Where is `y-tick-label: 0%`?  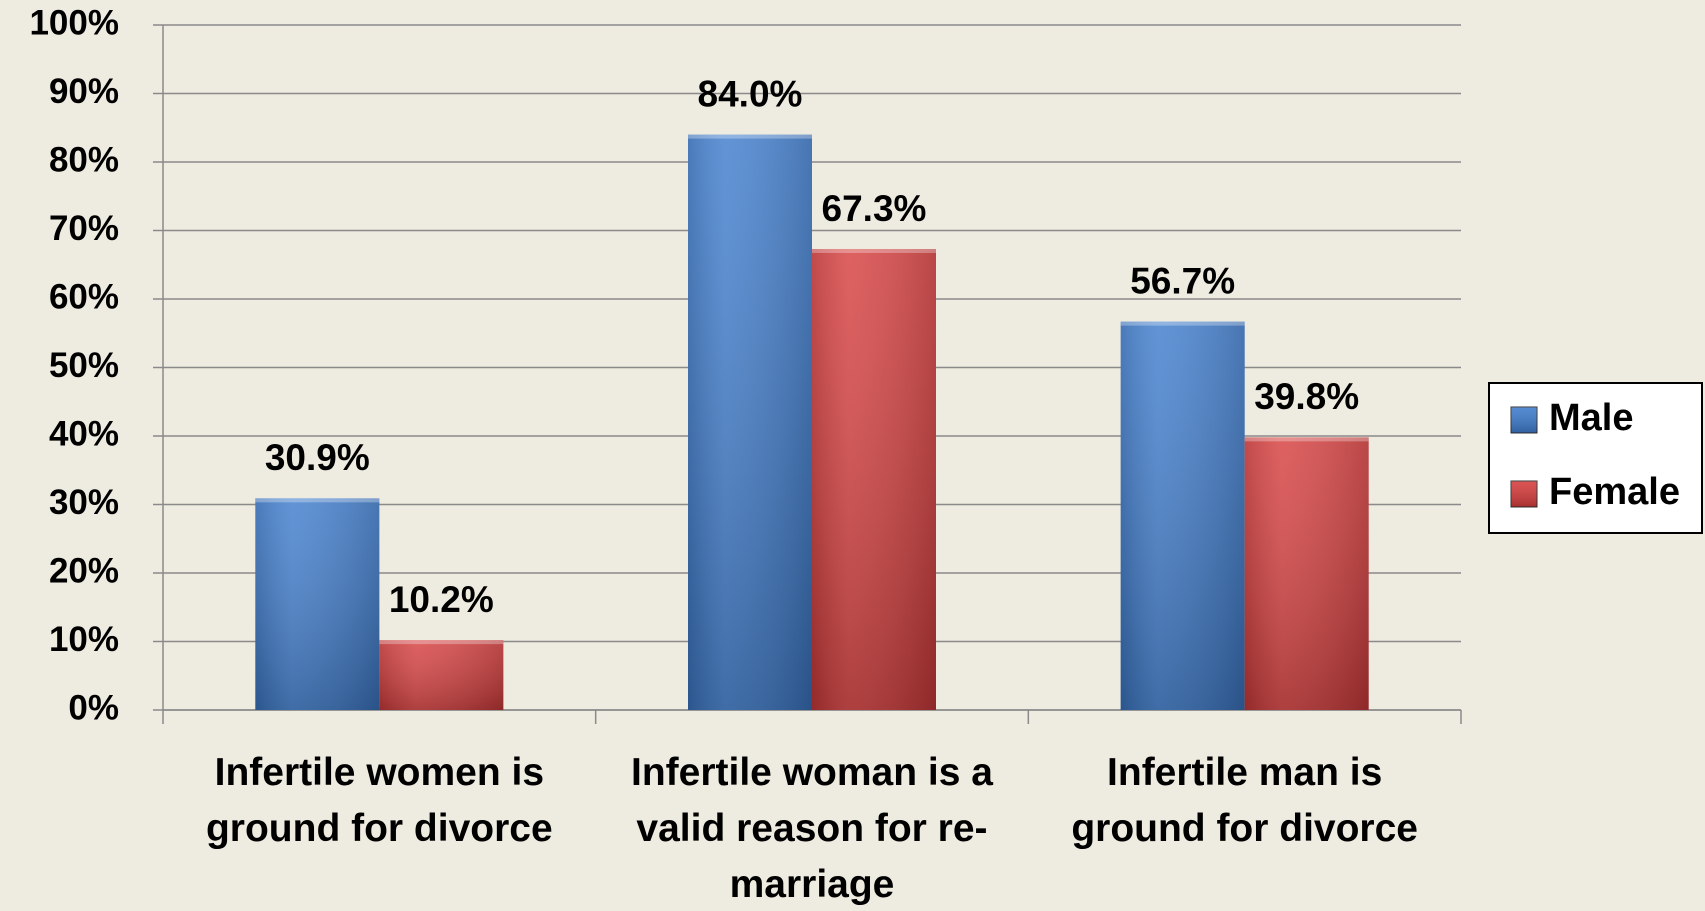 y-tick-label: 0% is located at coordinates (93, 707).